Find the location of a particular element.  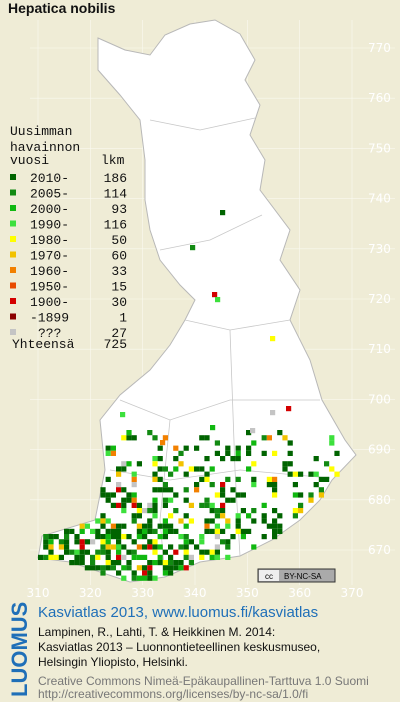

y-tick-label: 690 is located at coordinates (379, 450).